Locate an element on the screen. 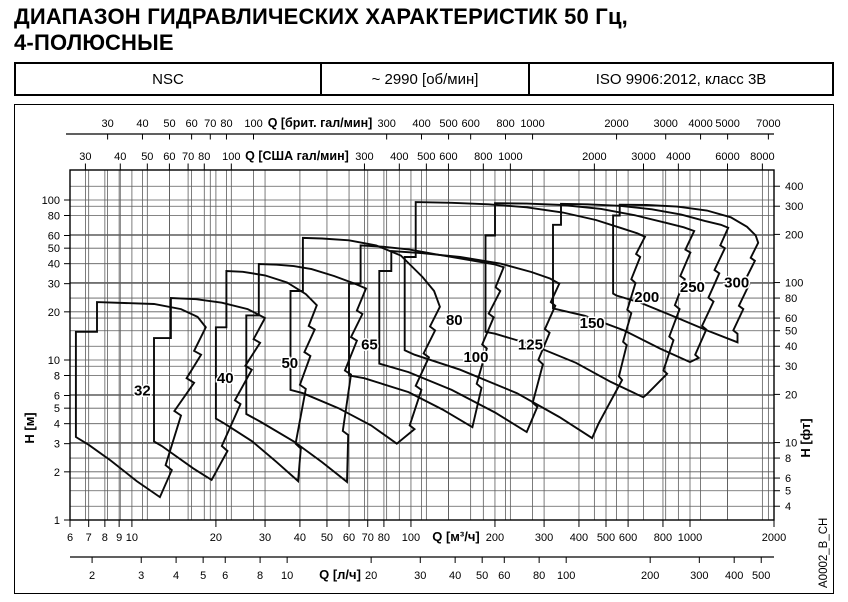 The width and height of the screenshot is (848, 602). axis-m3h is located at coordinates (422, 523).